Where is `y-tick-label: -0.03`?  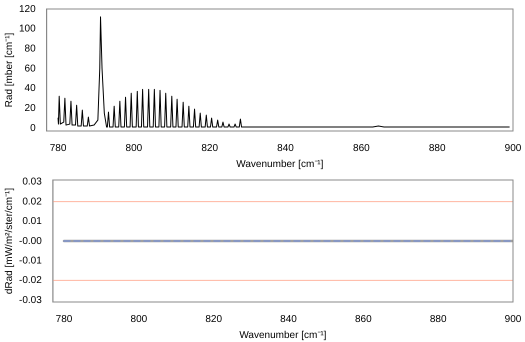
y-tick-label: -0.03 is located at coordinates (30, 300).